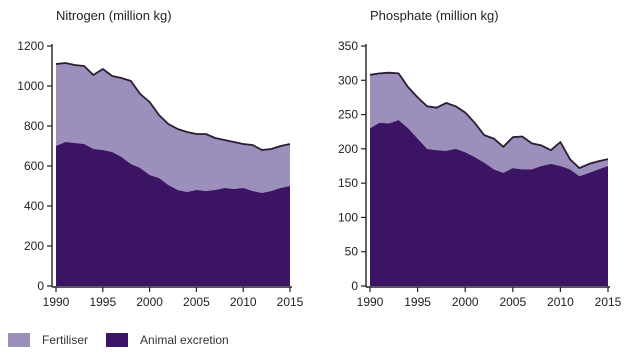  I want to click on legend-label-fertiliser: Fertiliser, so click(65, 340).